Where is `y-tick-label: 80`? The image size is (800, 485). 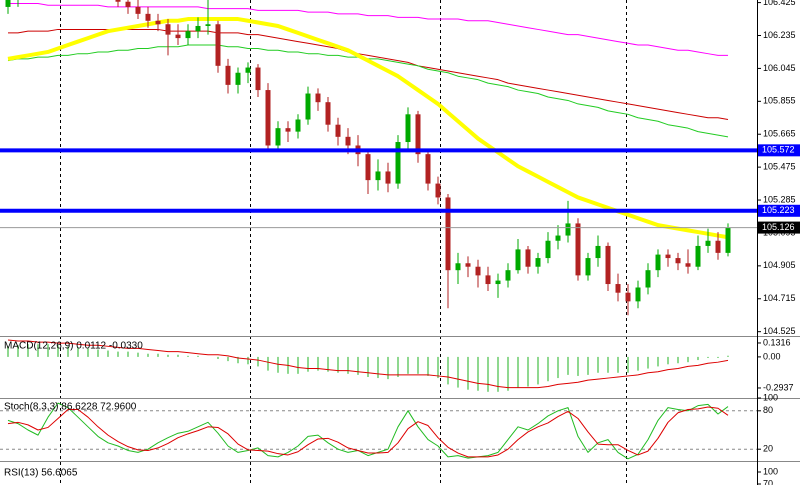 y-tick-label: 80 is located at coordinates (768, 410).